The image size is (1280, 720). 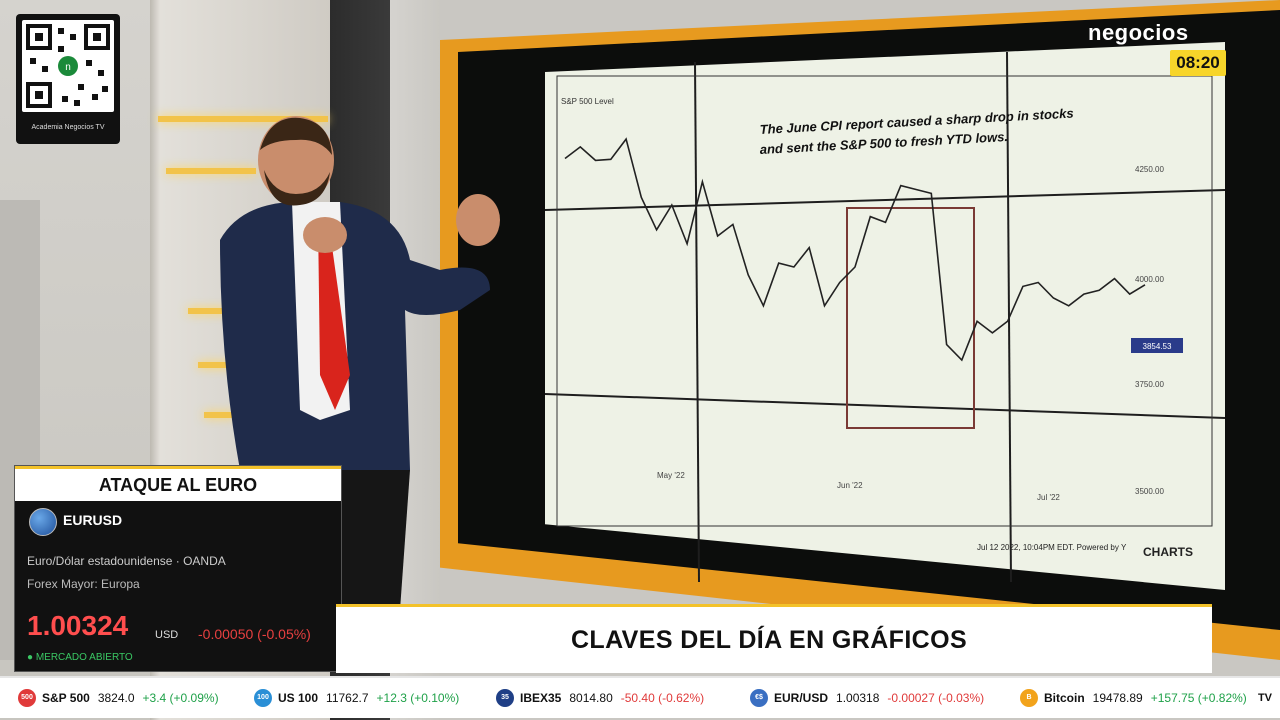 What do you see at coordinates (671, 475) in the screenshot?
I see `x-tick-label: May '22` at bounding box center [671, 475].